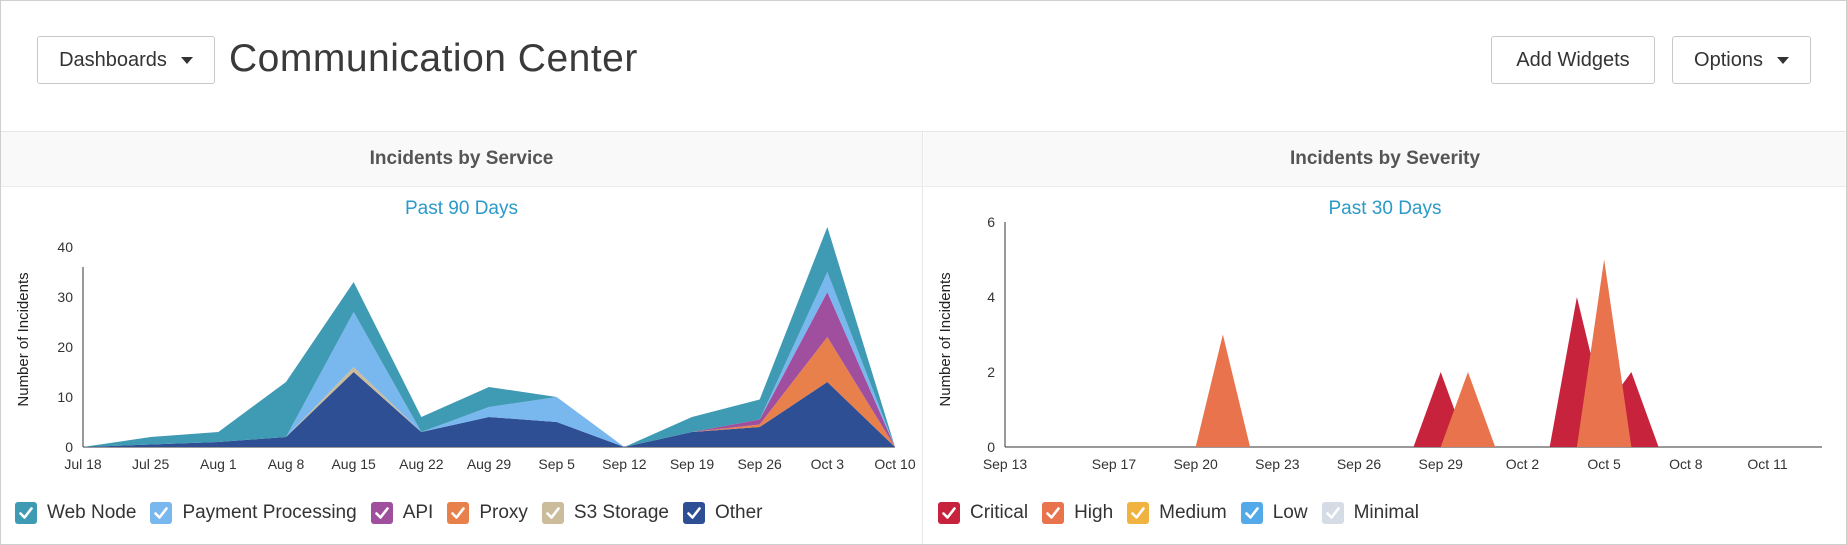  What do you see at coordinates (421, 464) in the screenshot?
I see `x-tick-label: Aug 22` at bounding box center [421, 464].